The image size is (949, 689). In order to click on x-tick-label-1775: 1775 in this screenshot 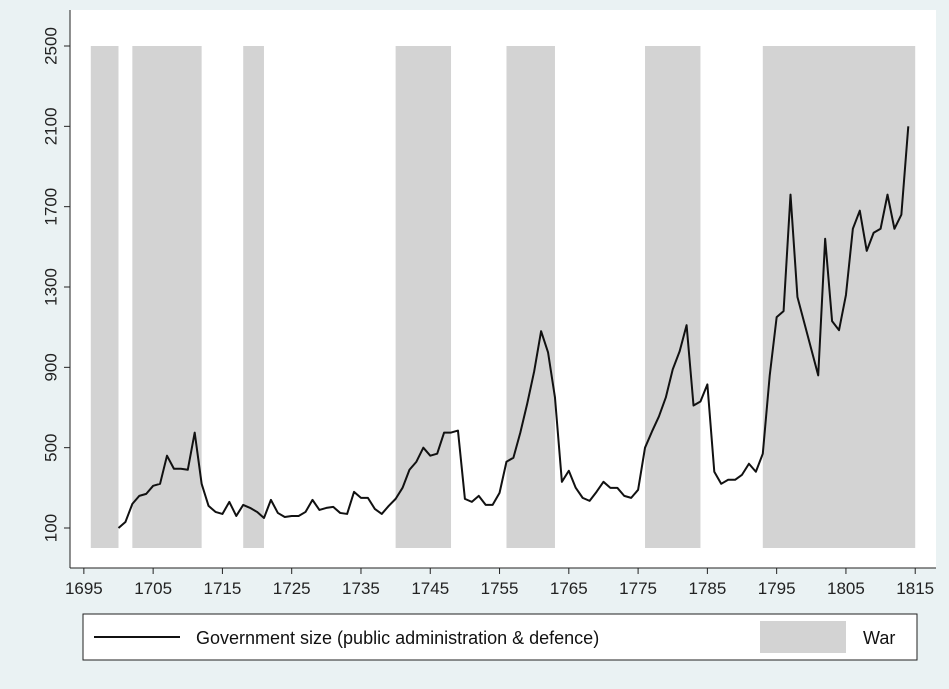, I will do `click(638, 588)`.